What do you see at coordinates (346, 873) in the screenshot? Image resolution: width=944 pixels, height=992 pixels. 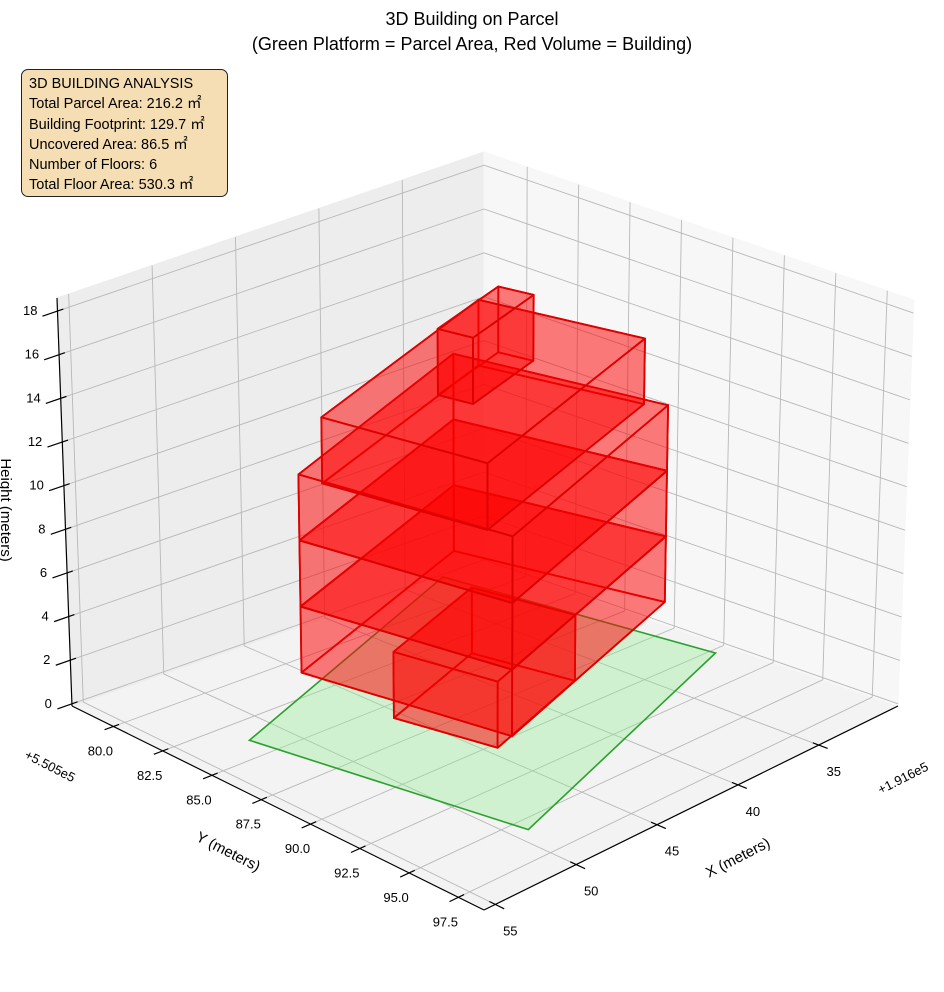 I see `y-tick-label: 92.5` at bounding box center [346, 873].